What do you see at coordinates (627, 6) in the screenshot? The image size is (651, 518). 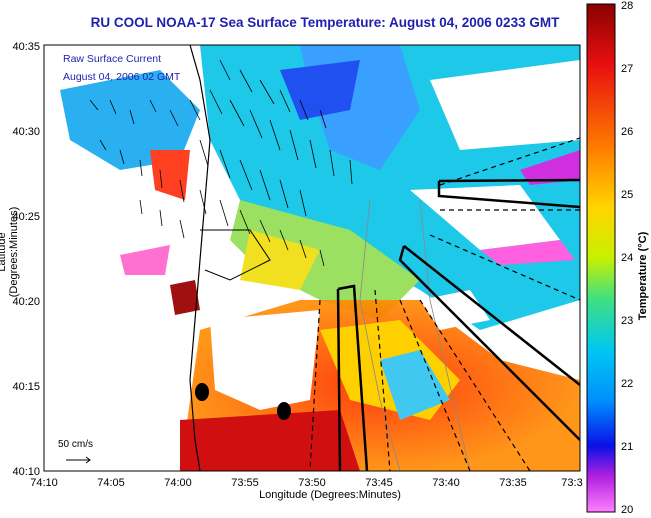 I see `colorbar-tick-label: 28` at bounding box center [627, 6].